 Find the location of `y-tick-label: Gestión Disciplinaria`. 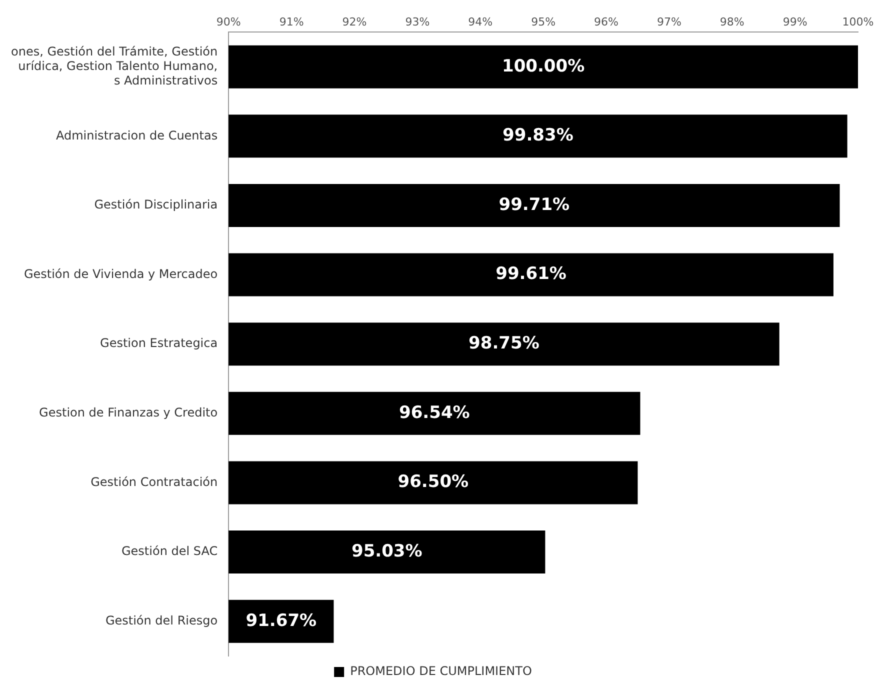

y-tick-label: Gestión Disciplinaria is located at coordinates (156, 205).